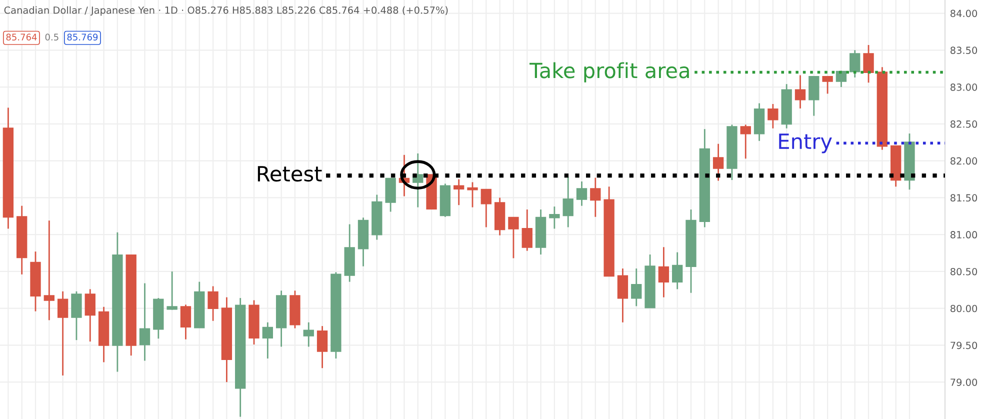 The width and height of the screenshot is (1000, 419). Describe the element at coordinates (964, 234) in the screenshot. I see `y-tick-label: 81.00` at that location.